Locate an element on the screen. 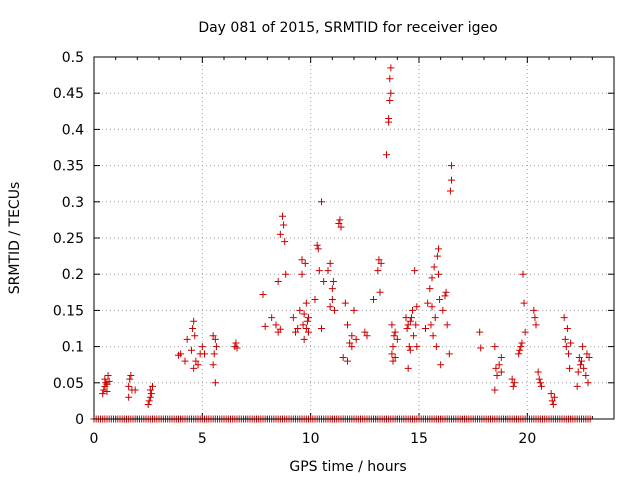 The height and width of the screenshot is (480, 640). y-tick-label: 0.35 is located at coordinates (68, 167).